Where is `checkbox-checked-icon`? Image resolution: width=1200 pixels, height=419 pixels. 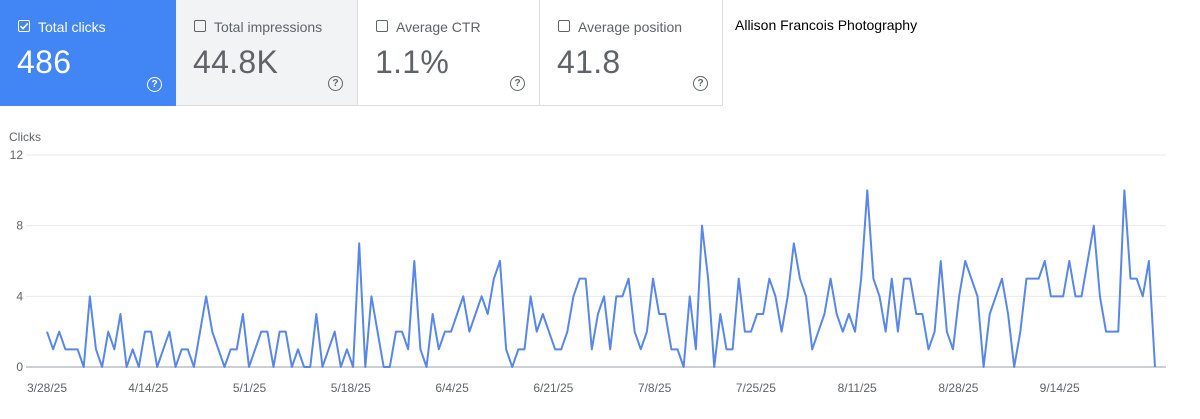
checkbox-checked-icon is located at coordinates (24, 26).